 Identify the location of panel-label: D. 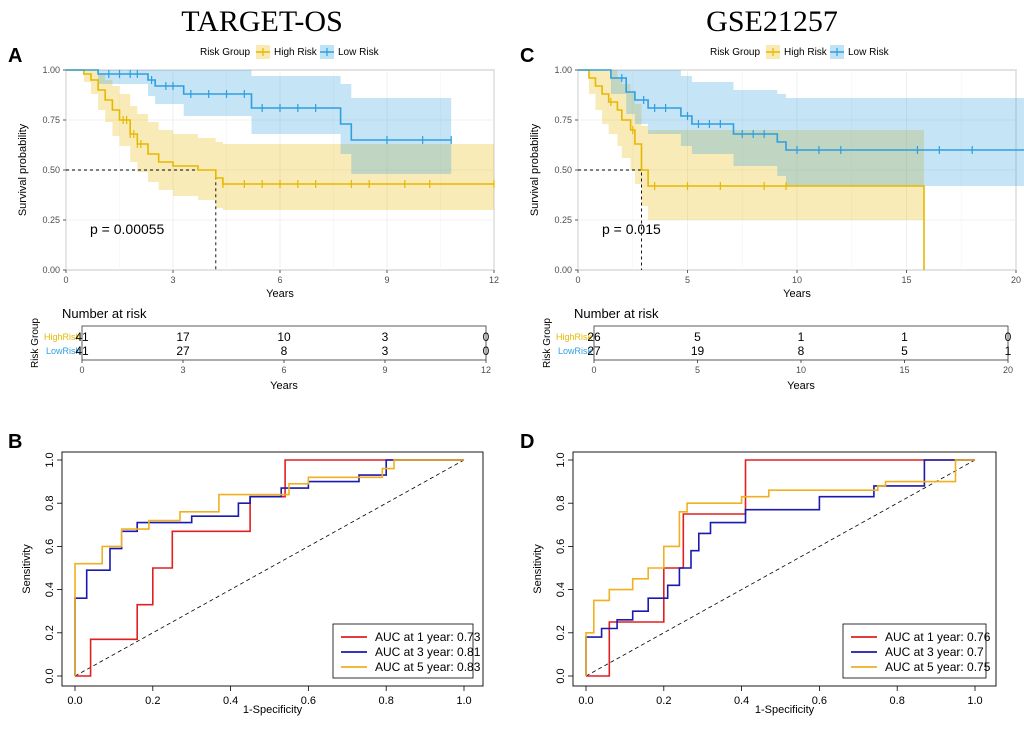
(527, 442).